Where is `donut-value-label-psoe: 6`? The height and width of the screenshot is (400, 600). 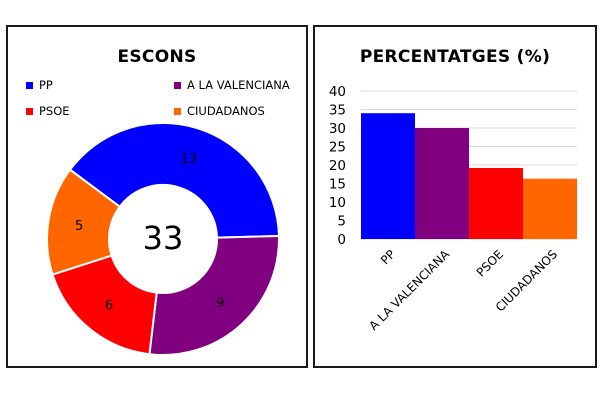 donut-value-label-psoe: 6 is located at coordinates (109, 306).